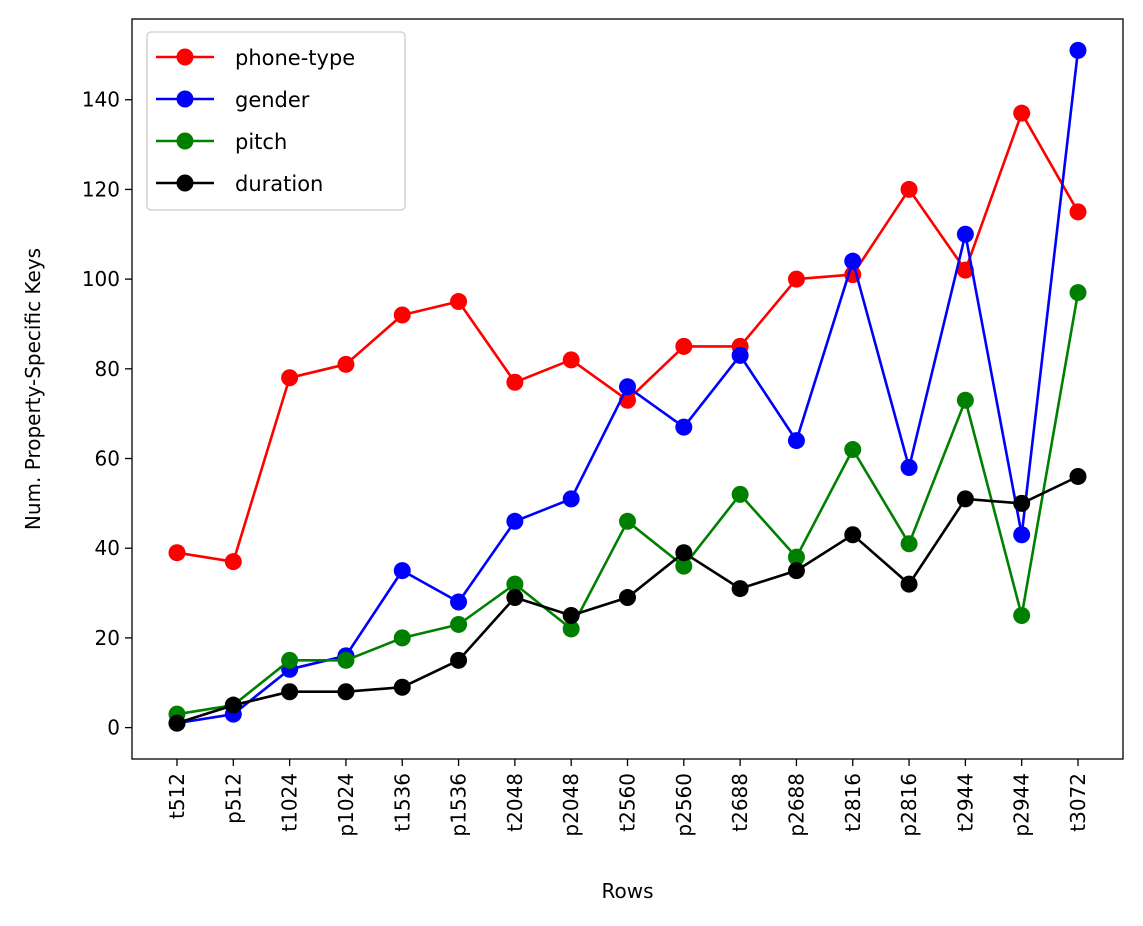  I want to click on x-tick-label-t2816: t2816, so click(853, 802).